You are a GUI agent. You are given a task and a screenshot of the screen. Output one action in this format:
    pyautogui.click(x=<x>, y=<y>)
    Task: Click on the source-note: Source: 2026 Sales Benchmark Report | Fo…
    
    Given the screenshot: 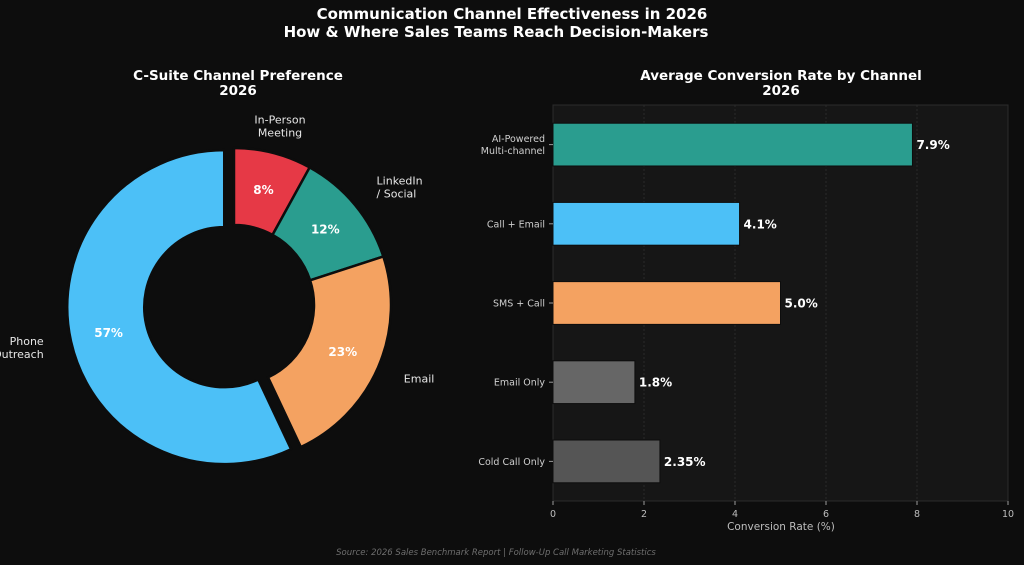 What is the action you would take?
    pyautogui.click(x=496, y=553)
    